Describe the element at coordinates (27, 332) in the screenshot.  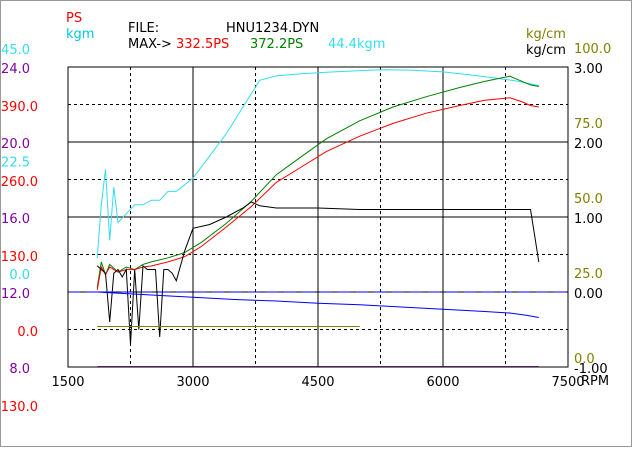
I see `left-tick-label-red: 0.0` at that location.